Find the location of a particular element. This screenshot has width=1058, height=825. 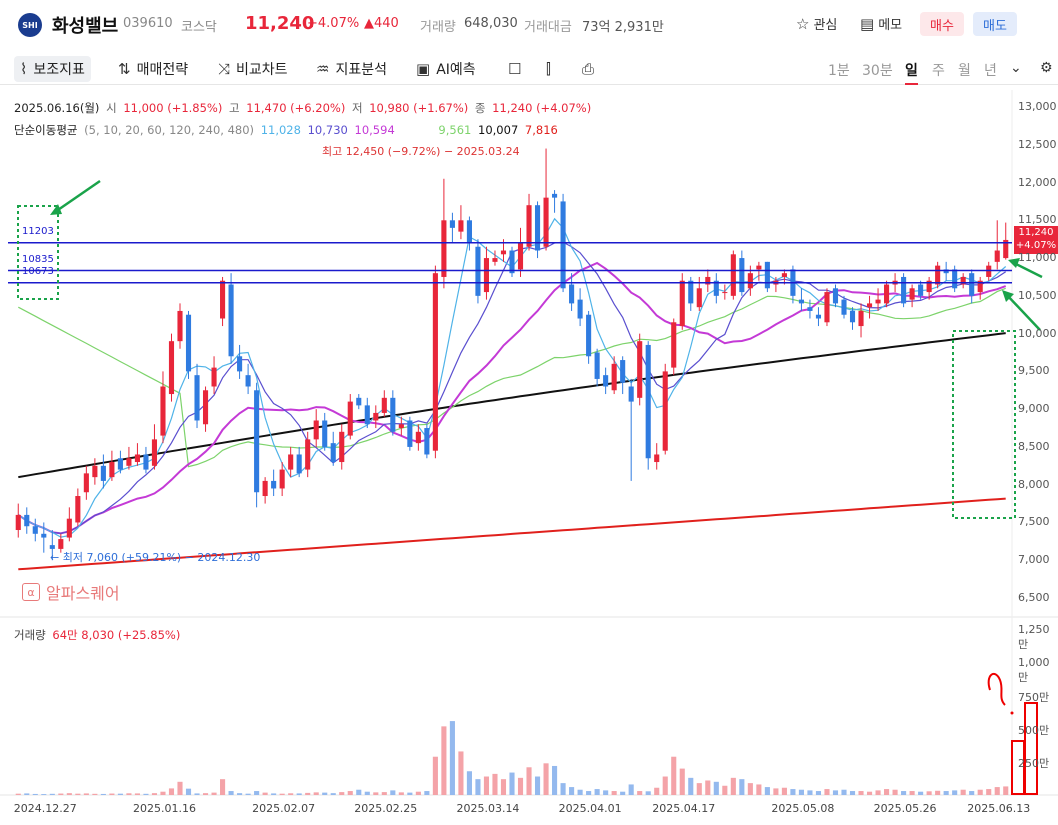

memo-label: 메모 is located at coordinates (890, 25).